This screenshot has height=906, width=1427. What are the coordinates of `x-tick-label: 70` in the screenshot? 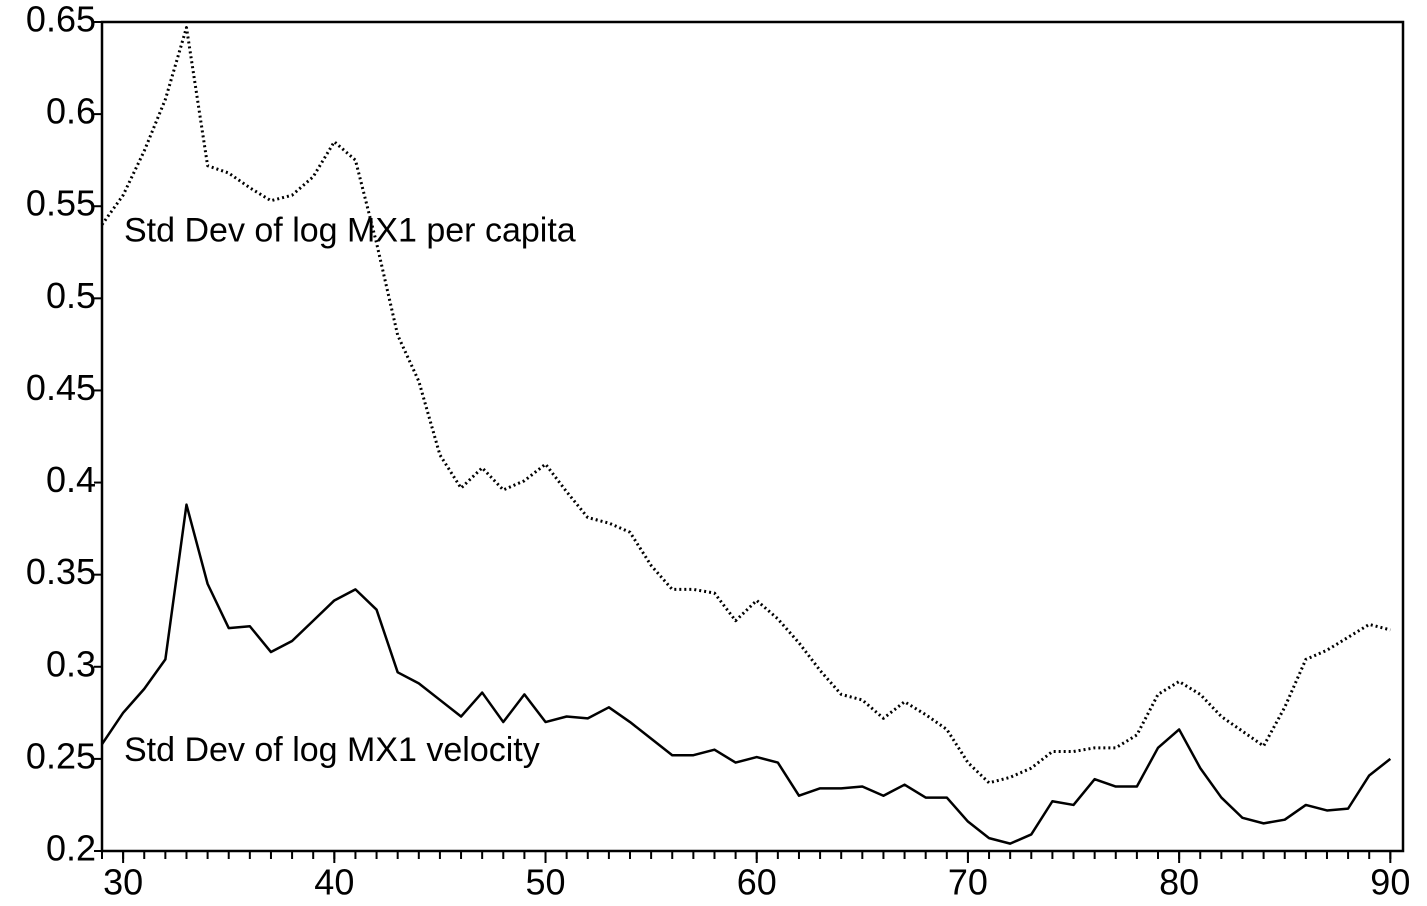 It's located at (968, 882).